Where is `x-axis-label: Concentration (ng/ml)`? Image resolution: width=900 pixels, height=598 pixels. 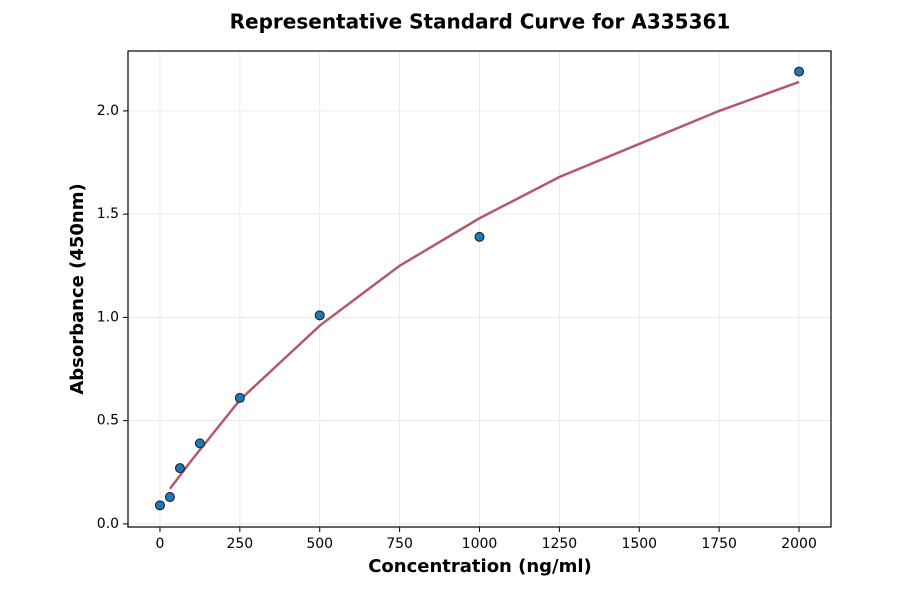 x-axis-label: Concentration (ng/ml) is located at coordinates (480, 566).